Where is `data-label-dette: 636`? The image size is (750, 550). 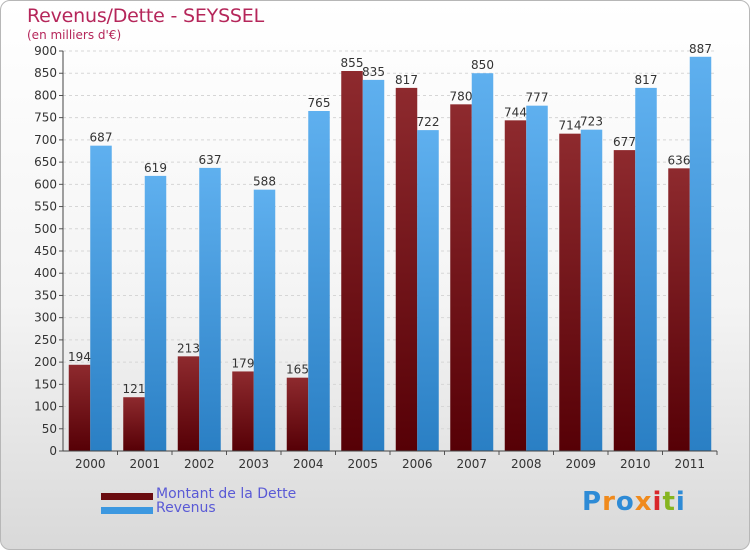
data-label-dette: 636 is located at coordinates (679, 160).